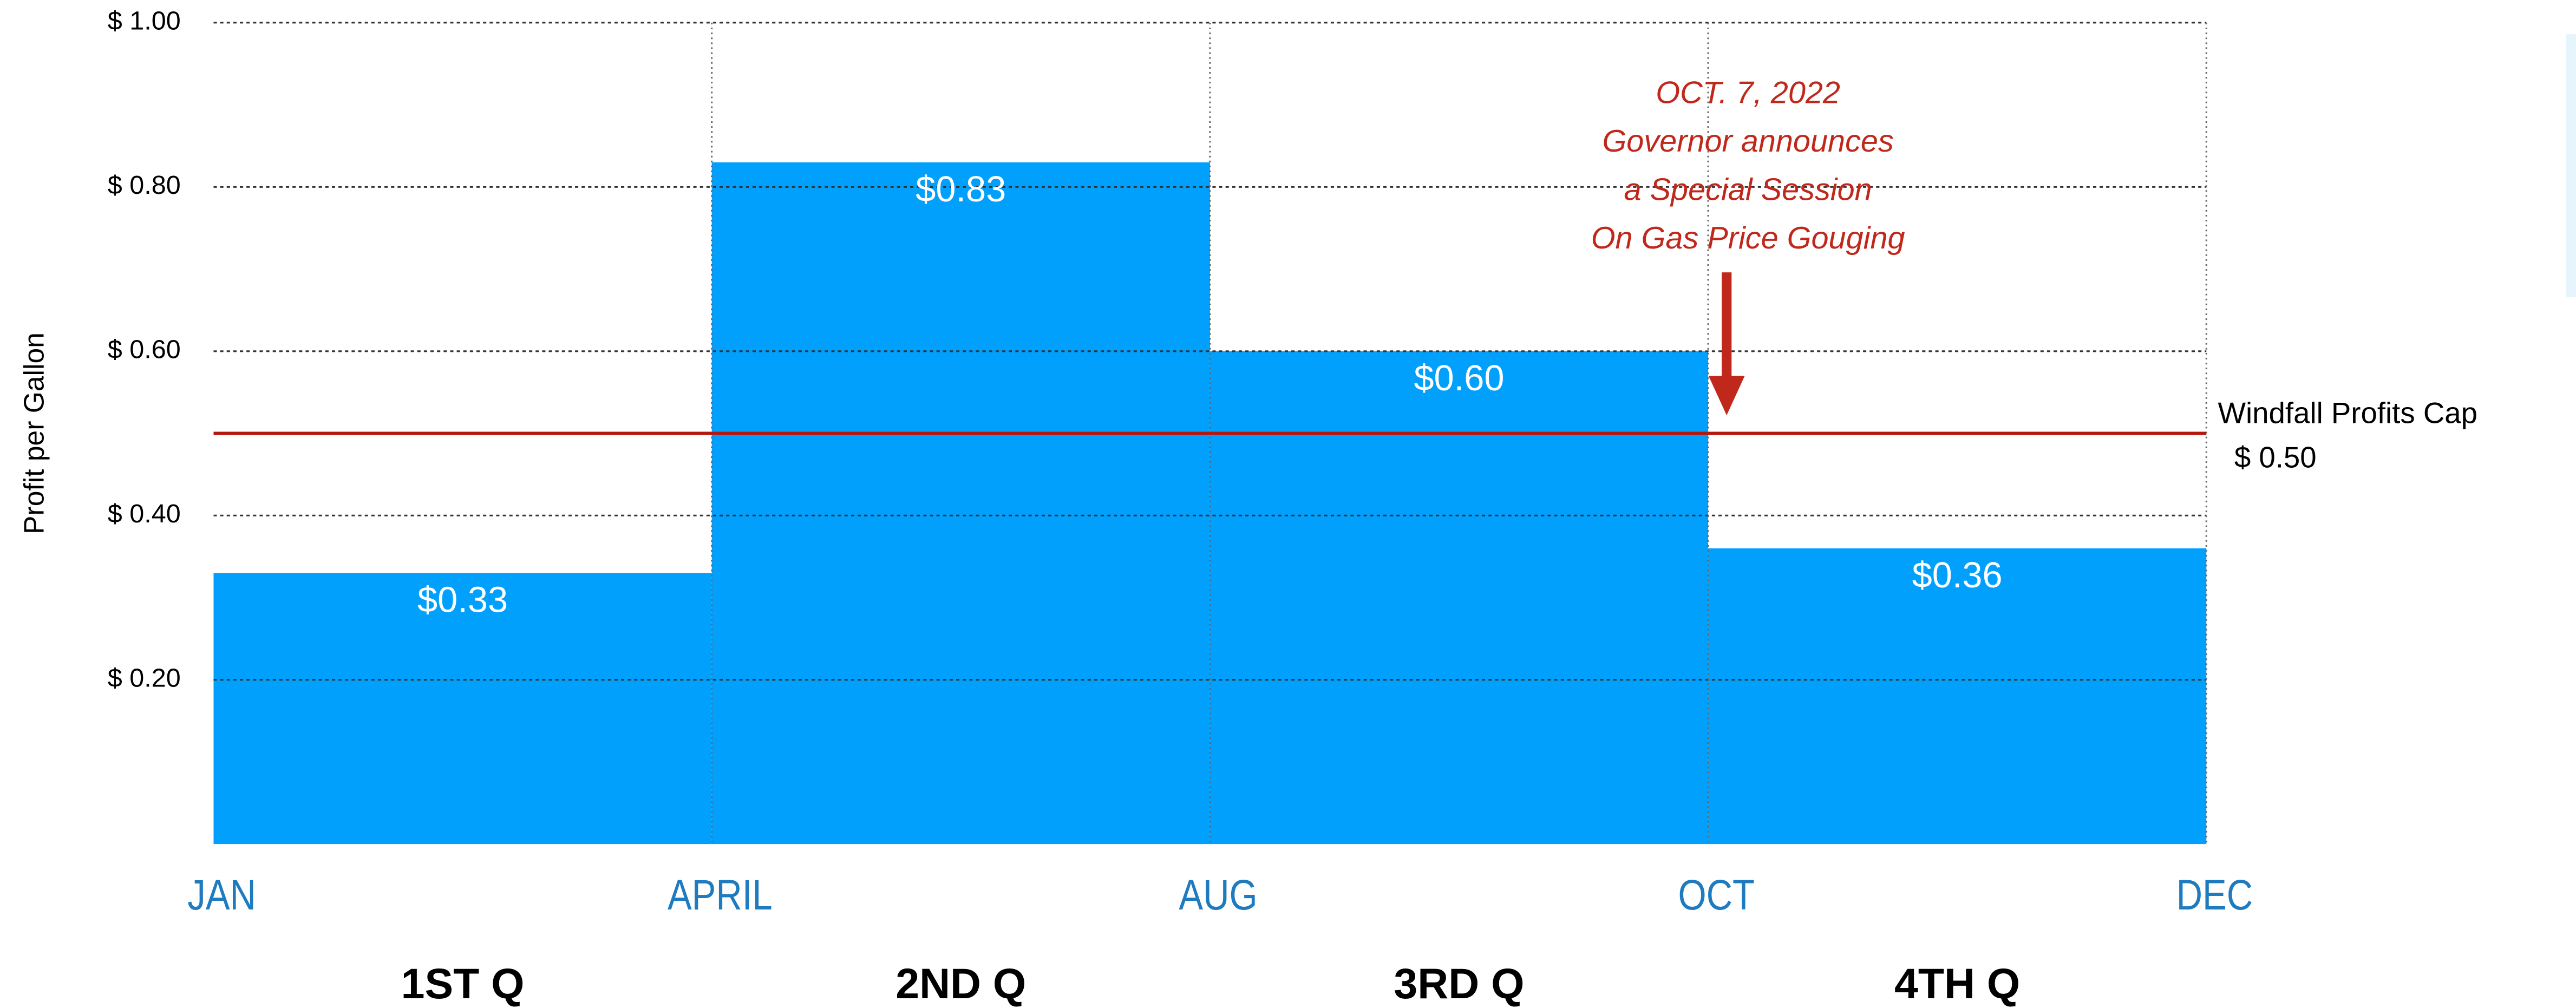  What do you see at coordinates (1748, 93) in the screenshot?
I see `annotation-text: OCT. 7, 2022` at bounding box center [1748, 93].